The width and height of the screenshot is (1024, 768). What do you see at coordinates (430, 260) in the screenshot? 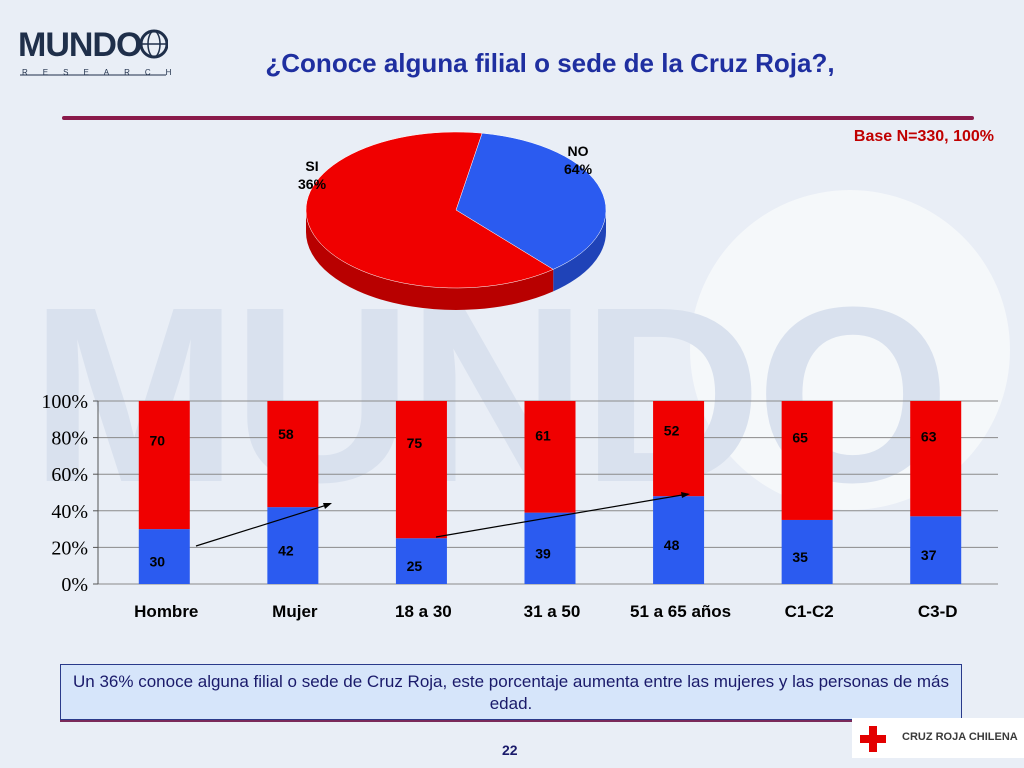
I see `pie-slice-side-no` at bounding box center [430, 260].